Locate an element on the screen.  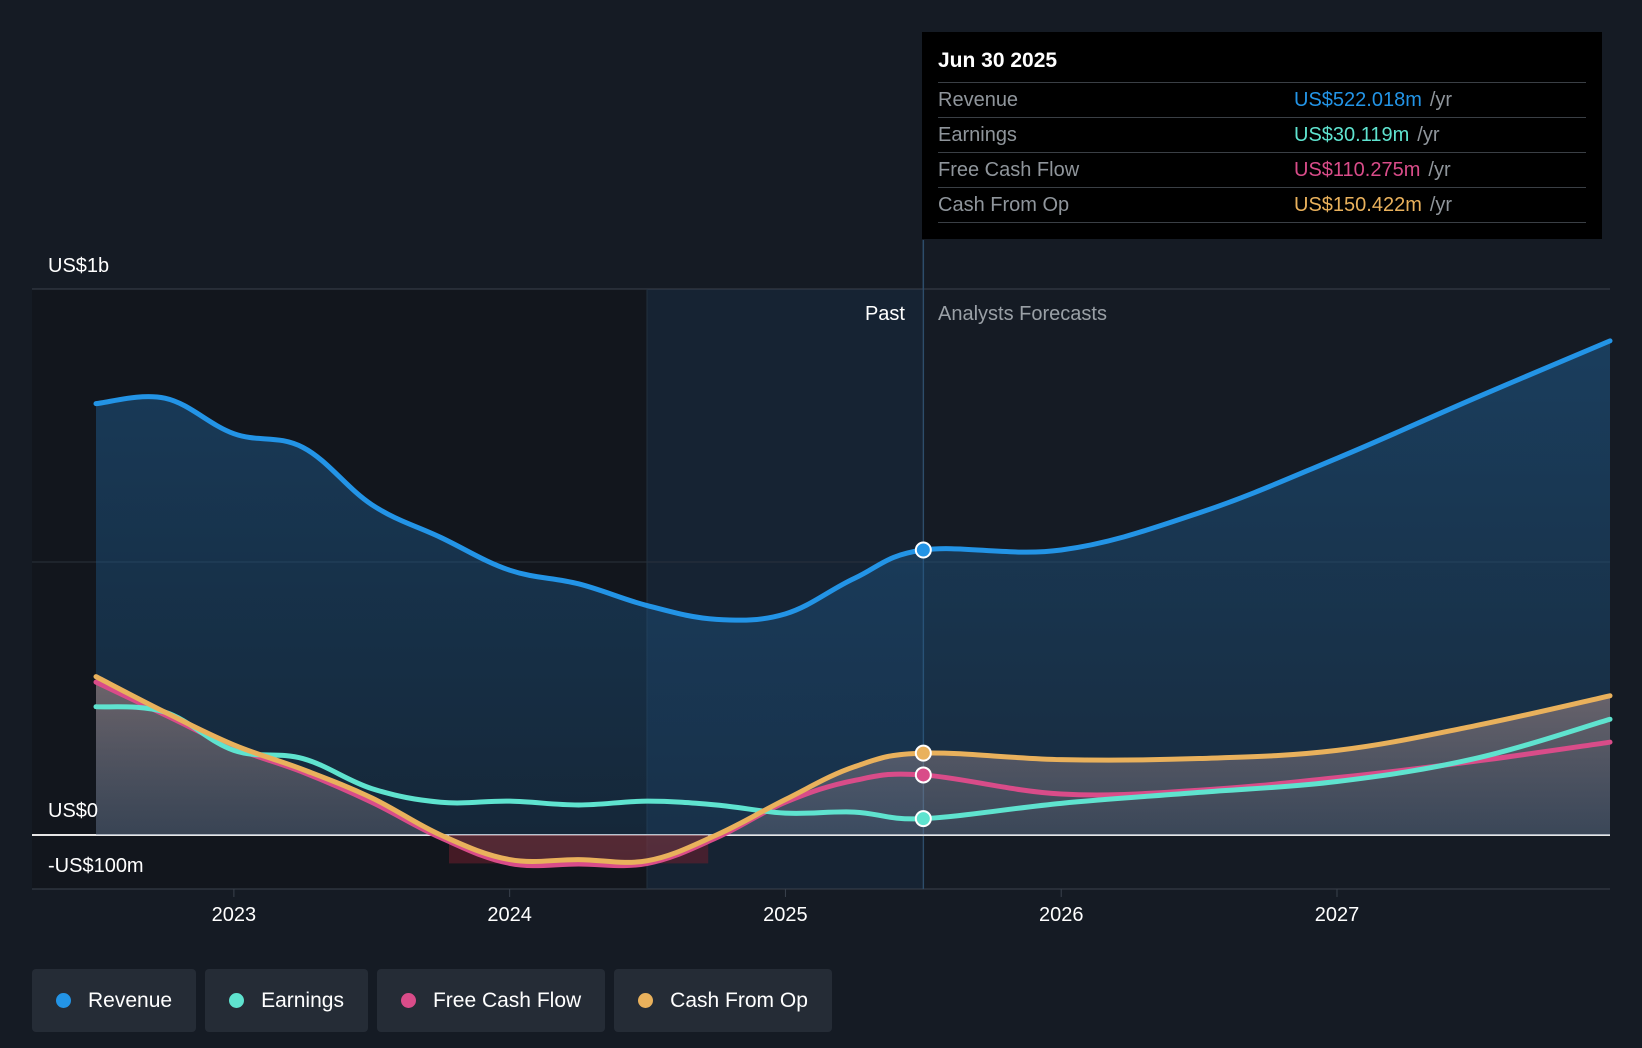
x-tick-label: 2023 is located at coordinates (234, 915).